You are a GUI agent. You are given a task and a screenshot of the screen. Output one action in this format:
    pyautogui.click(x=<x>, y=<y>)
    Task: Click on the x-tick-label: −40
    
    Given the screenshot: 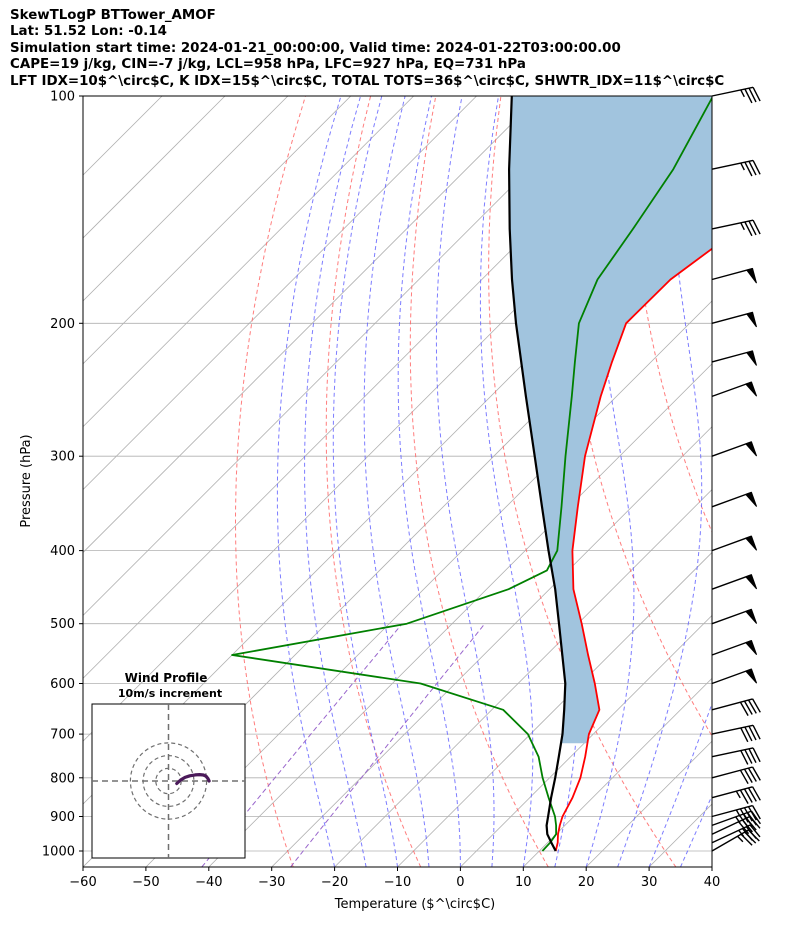 What is the action you would take?
    pyautogui.click(x=208, y=882)
    